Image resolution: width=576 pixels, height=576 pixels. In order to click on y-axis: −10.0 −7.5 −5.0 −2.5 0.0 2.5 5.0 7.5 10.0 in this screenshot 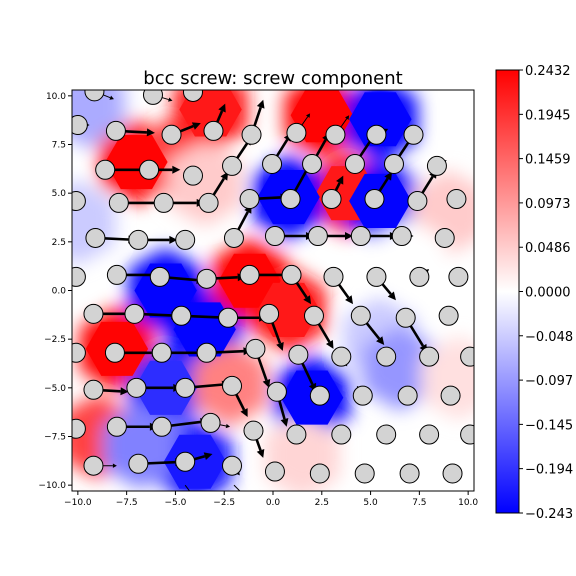, I will do `click(55, 291)`.